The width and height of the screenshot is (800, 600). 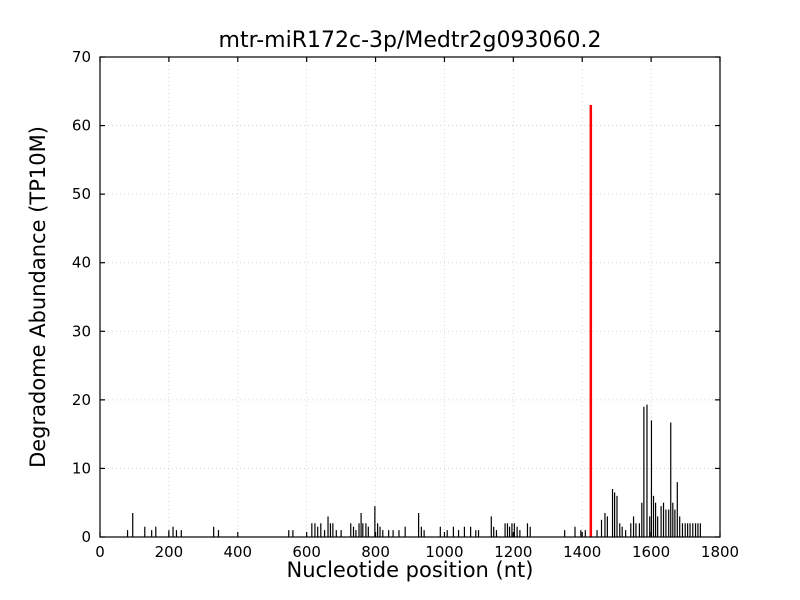 I want to click on y-tick-label: 30, so click(x=81, y=331).